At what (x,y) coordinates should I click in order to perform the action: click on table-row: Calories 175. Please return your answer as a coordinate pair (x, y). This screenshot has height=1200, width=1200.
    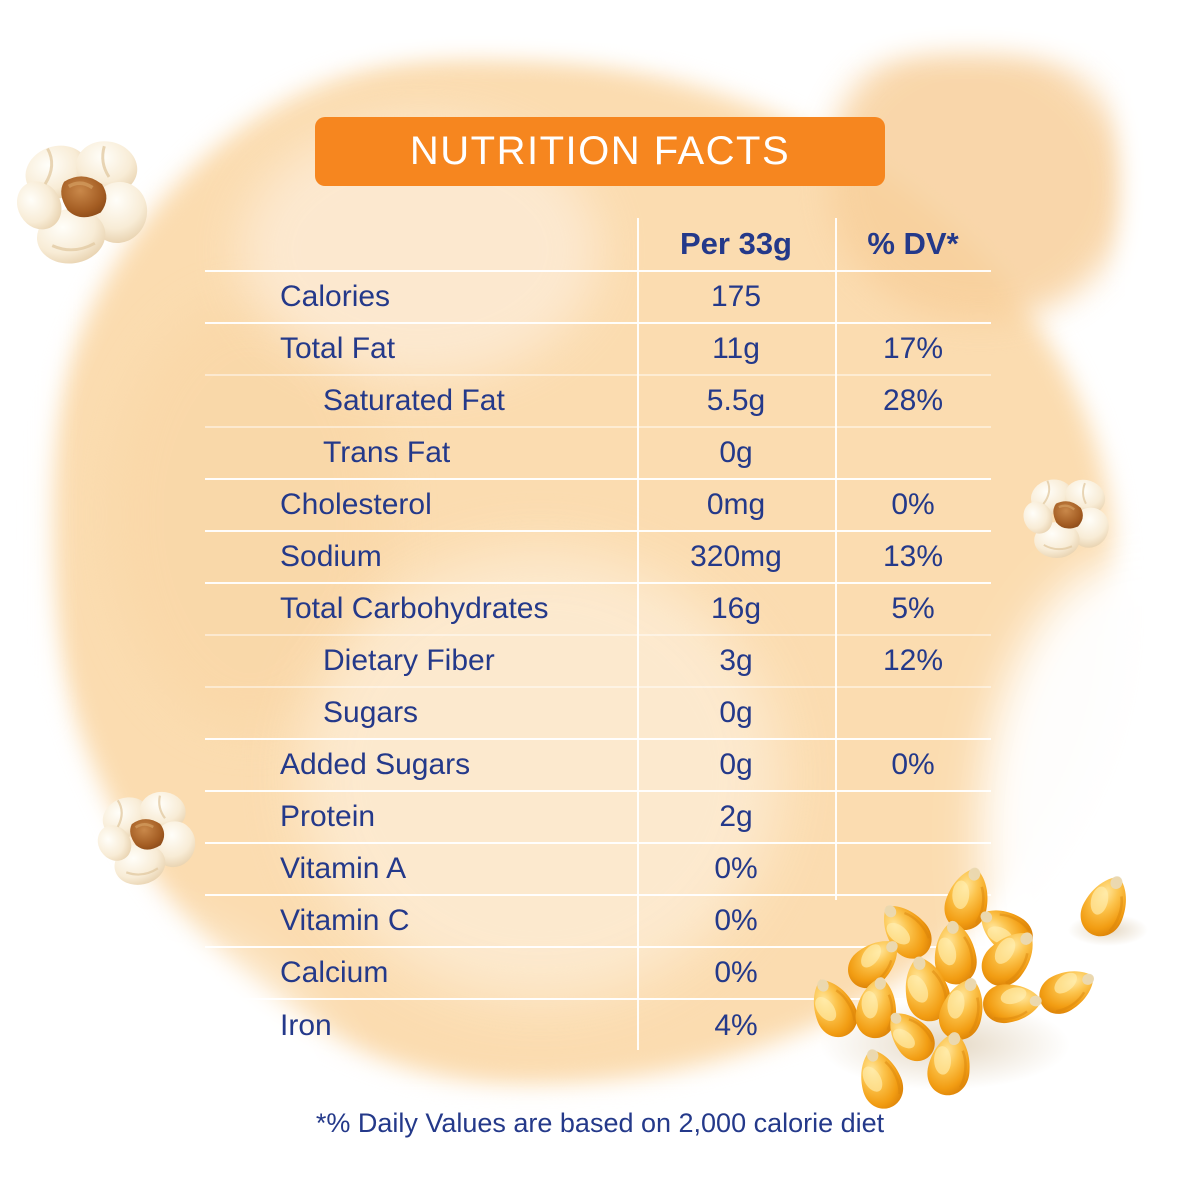
    Looking at the image, I should click on (598, 298).